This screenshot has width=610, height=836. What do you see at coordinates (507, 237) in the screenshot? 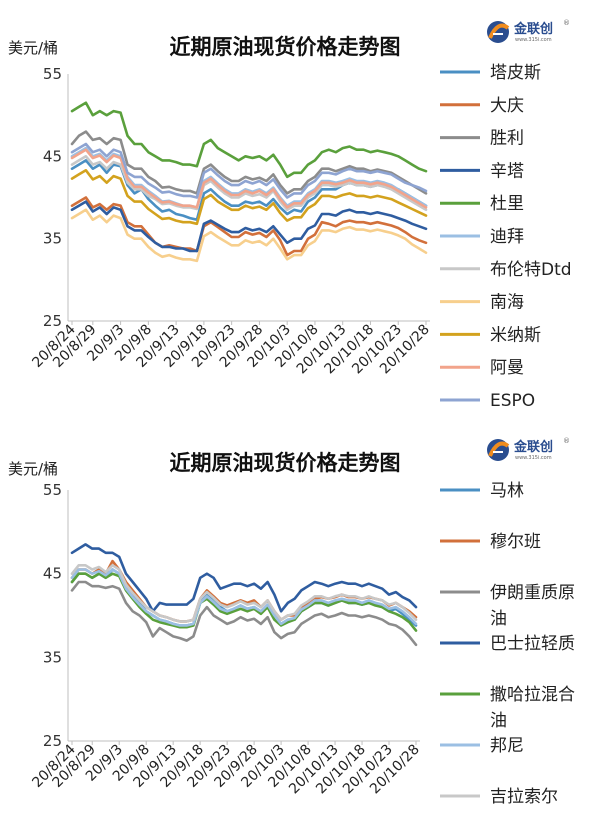
I see `legend-label-6: 迪拜` at bounding box center [507, 237].